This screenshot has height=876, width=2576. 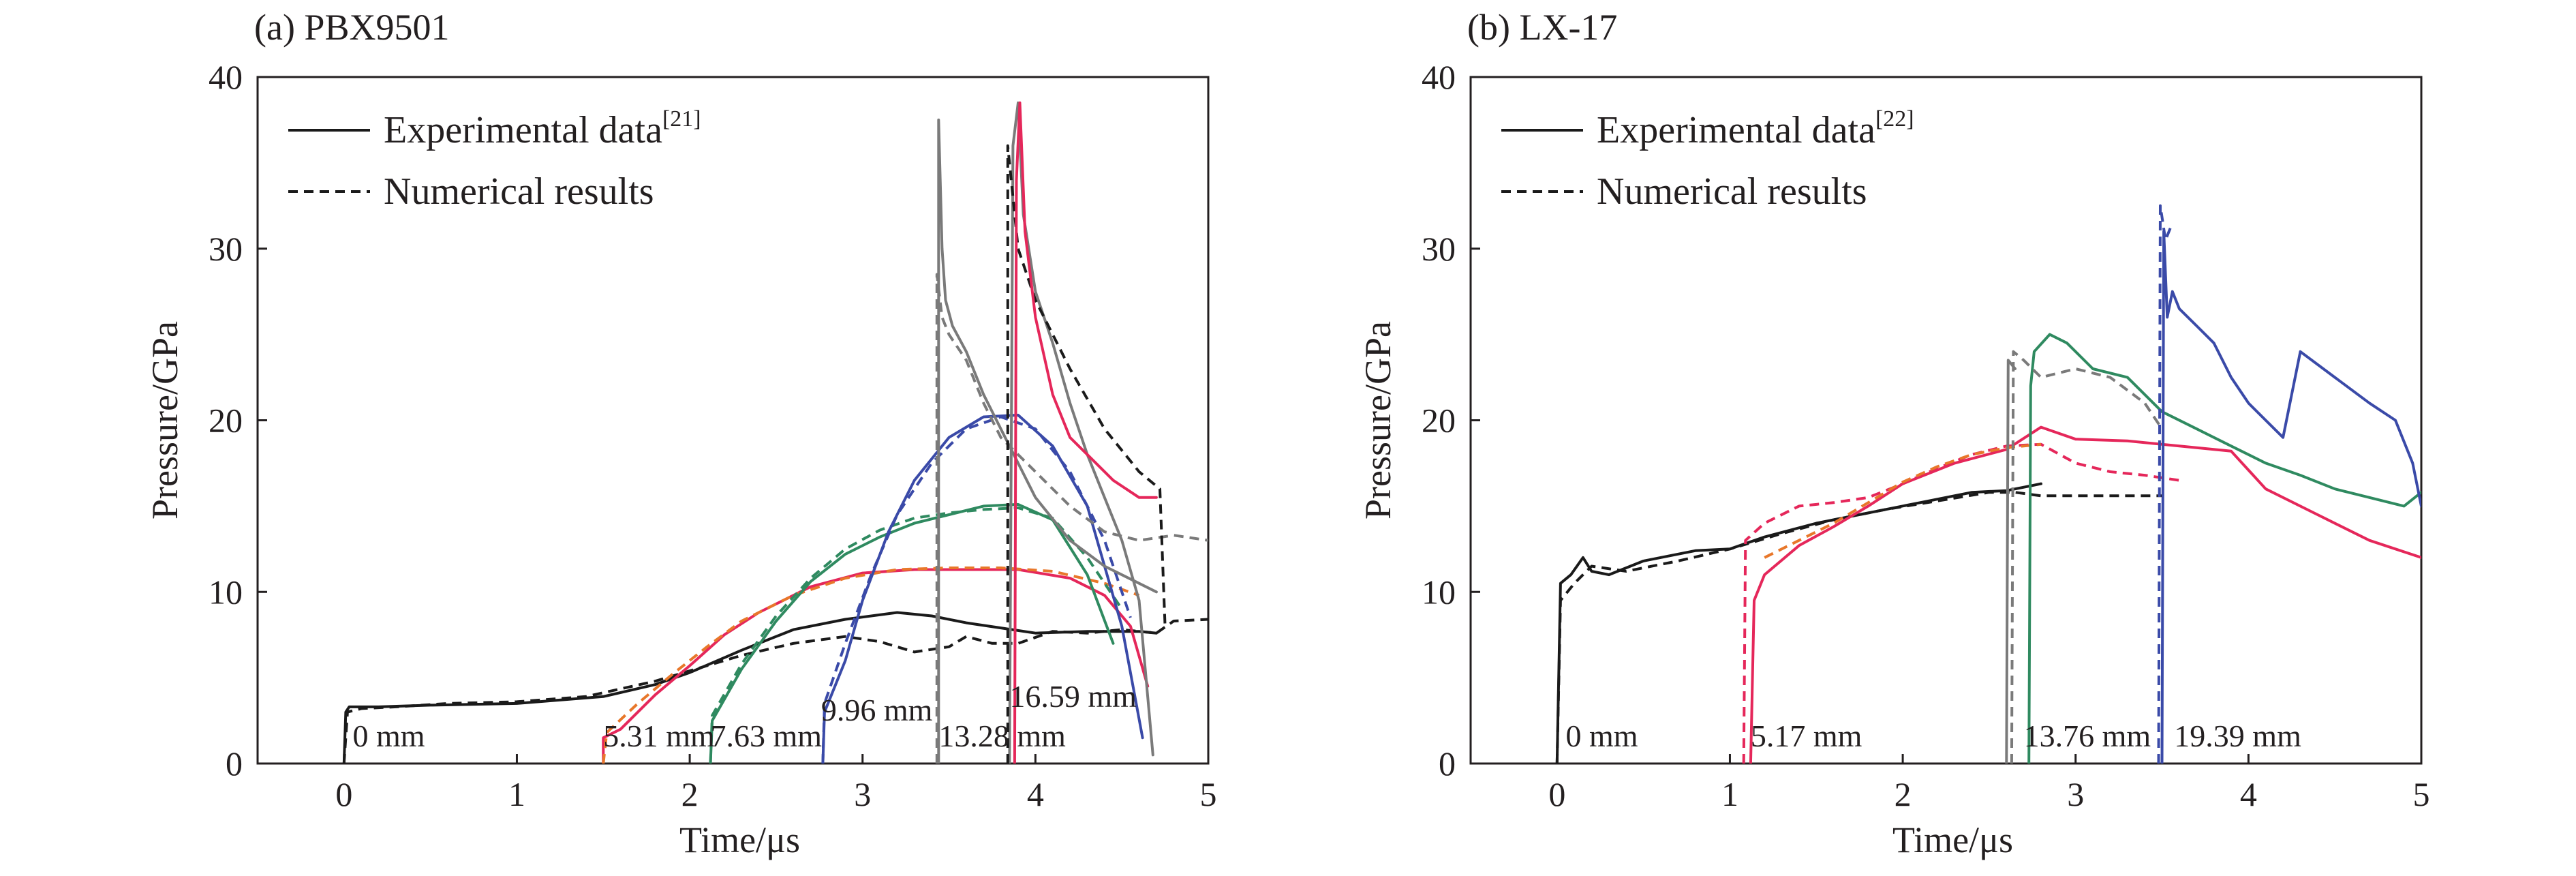 What do you see at coordinates (494, 159) in the screenshot?
I see `legend: Experimental data[21] Numerical results` at bounding box center [494, 159].